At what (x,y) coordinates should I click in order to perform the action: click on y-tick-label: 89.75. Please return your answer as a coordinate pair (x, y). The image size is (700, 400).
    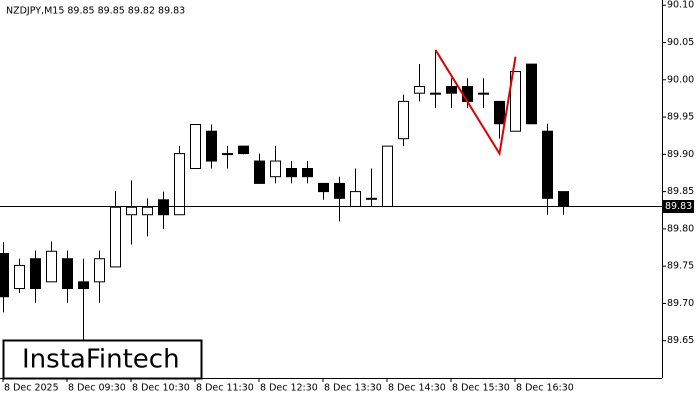
    Looking at the image, I should click on (680, 266).